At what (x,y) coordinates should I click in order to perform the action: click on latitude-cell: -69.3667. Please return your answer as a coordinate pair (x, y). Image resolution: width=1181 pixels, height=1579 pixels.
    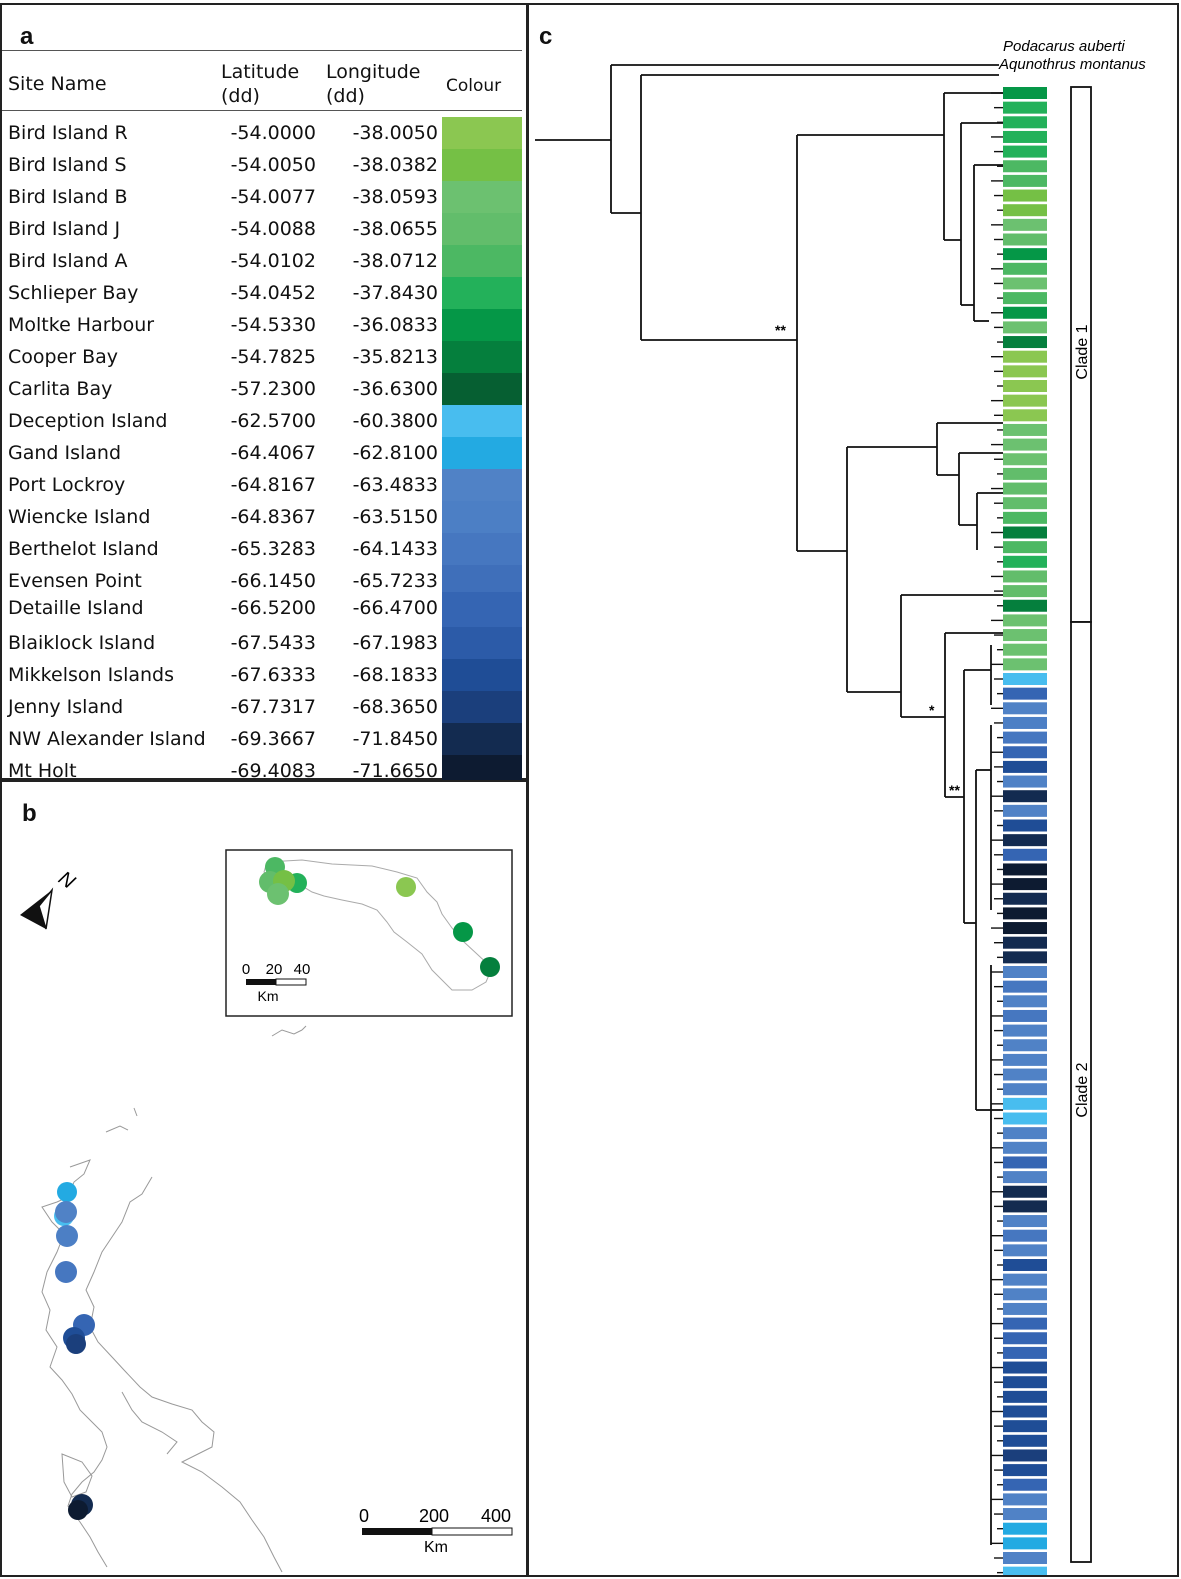
    Looking at the image, I should click on (273, 739).